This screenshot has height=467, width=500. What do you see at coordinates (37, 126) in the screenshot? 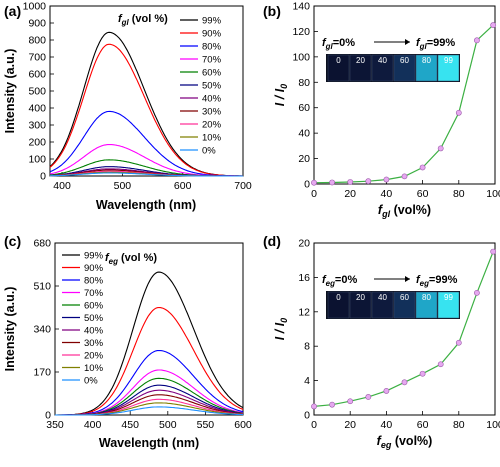
I see `y-tick-label: 300` at bounding box center [37, 126].